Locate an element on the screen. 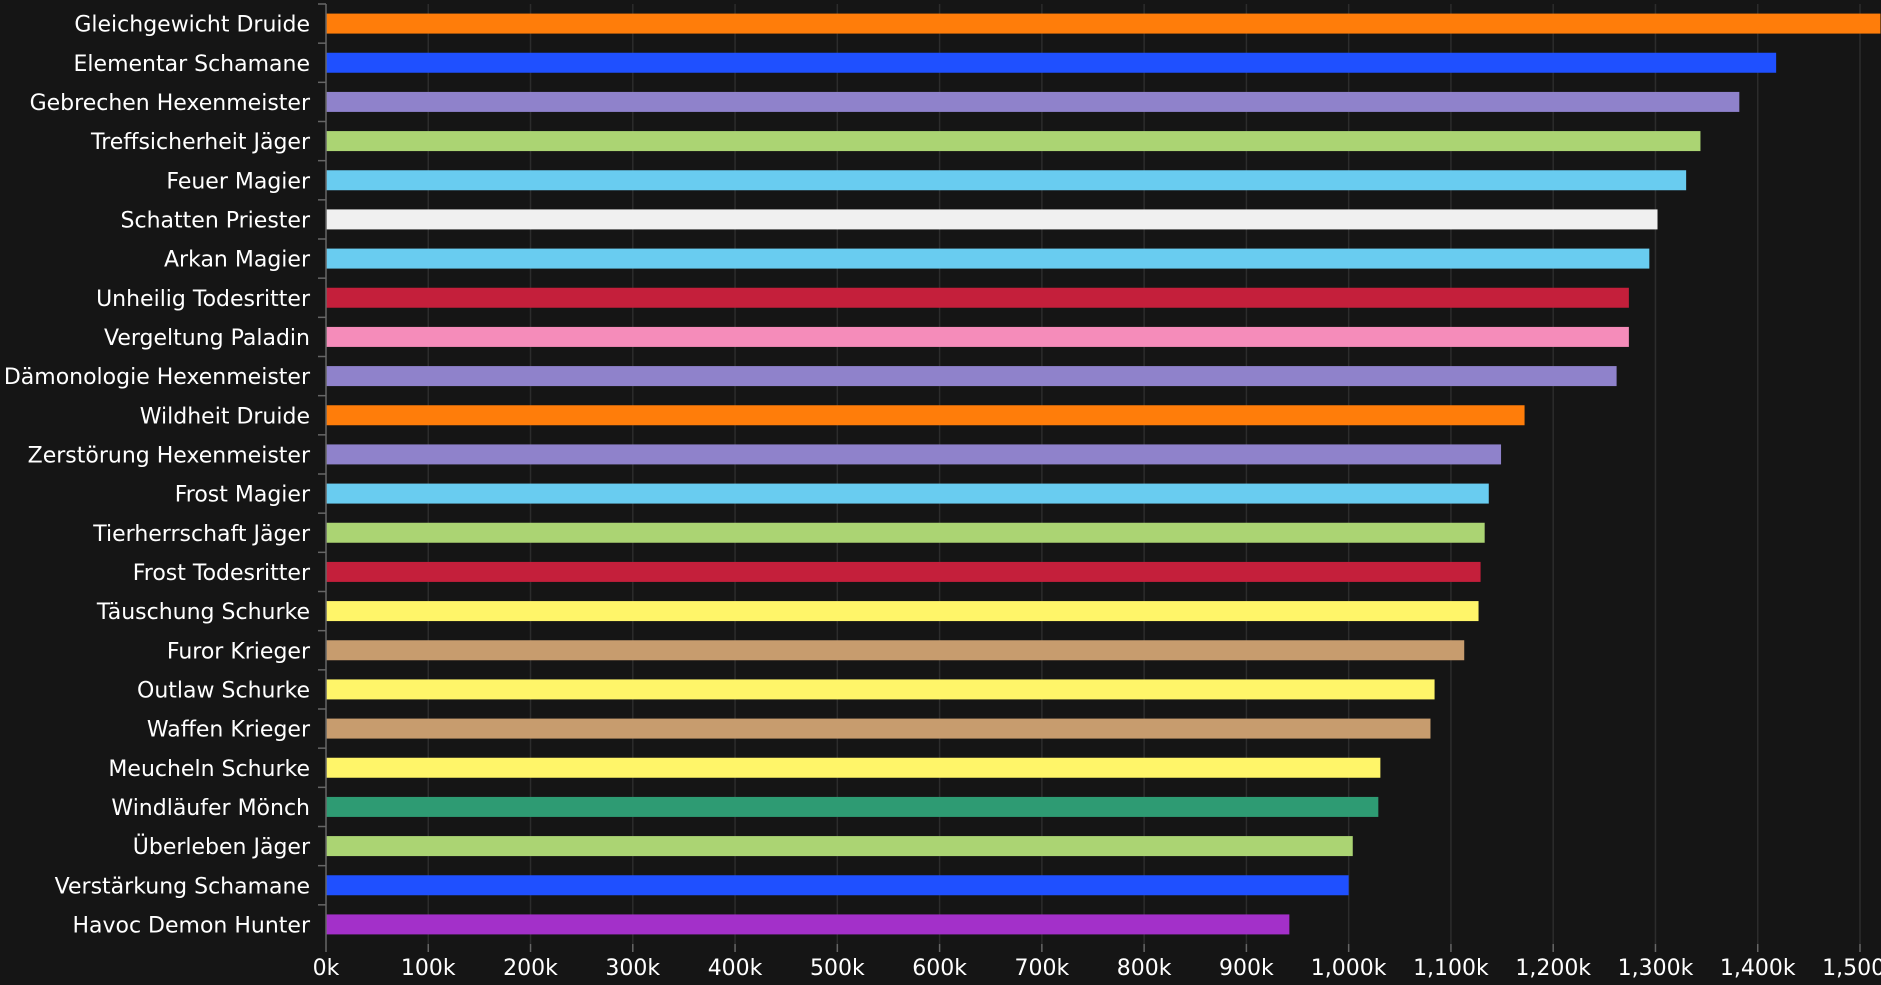 The image size is (1881, 985). x-tick-label: 1,000k is located at coordinates (1349, 968).